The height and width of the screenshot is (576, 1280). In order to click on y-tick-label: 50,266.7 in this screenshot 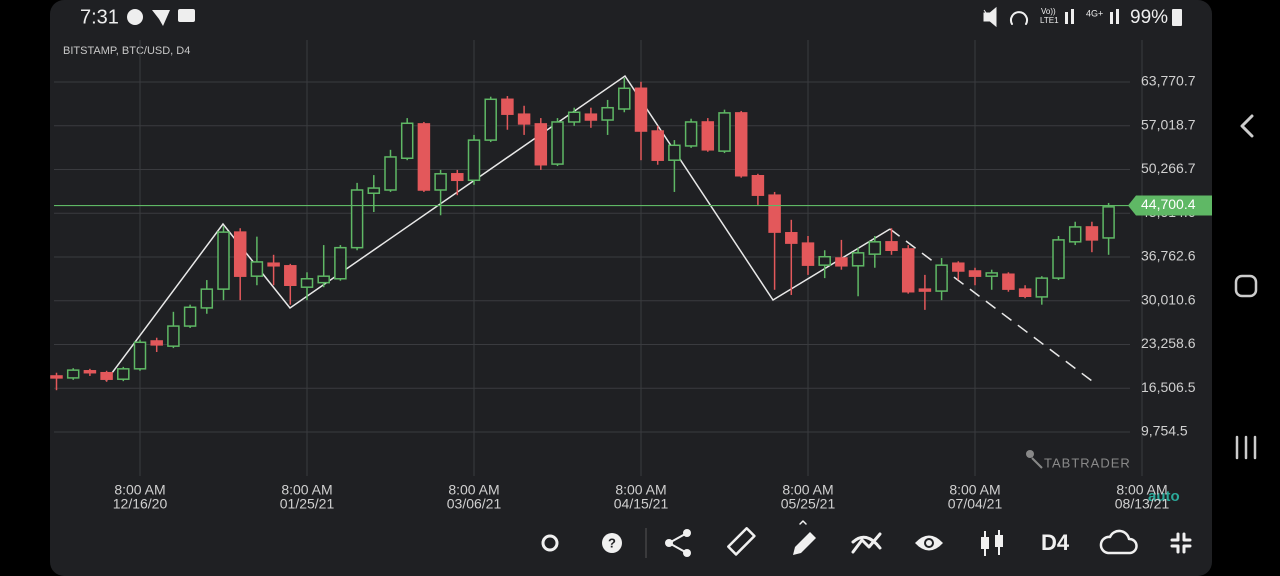, I will do `click(1168, 168)`.